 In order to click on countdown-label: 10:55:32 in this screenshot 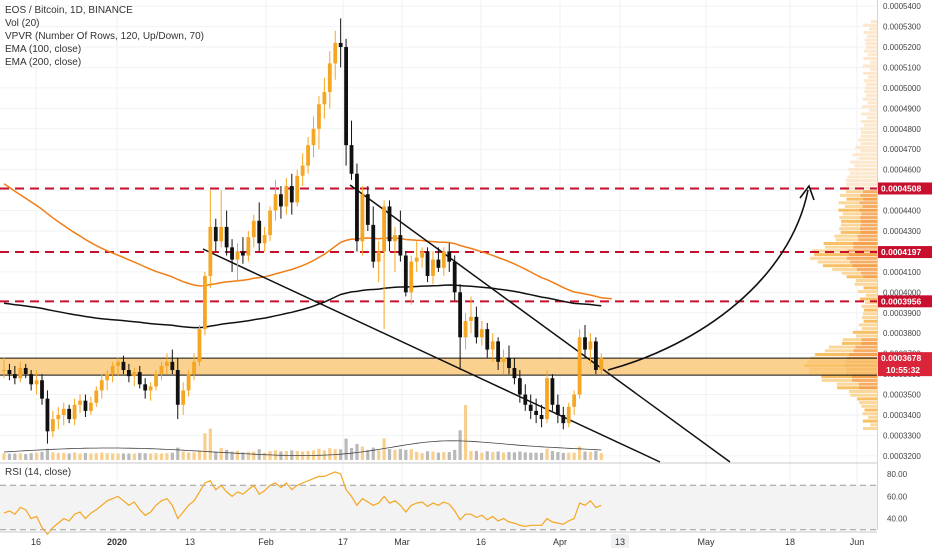, I will do `click(903, 370)`.